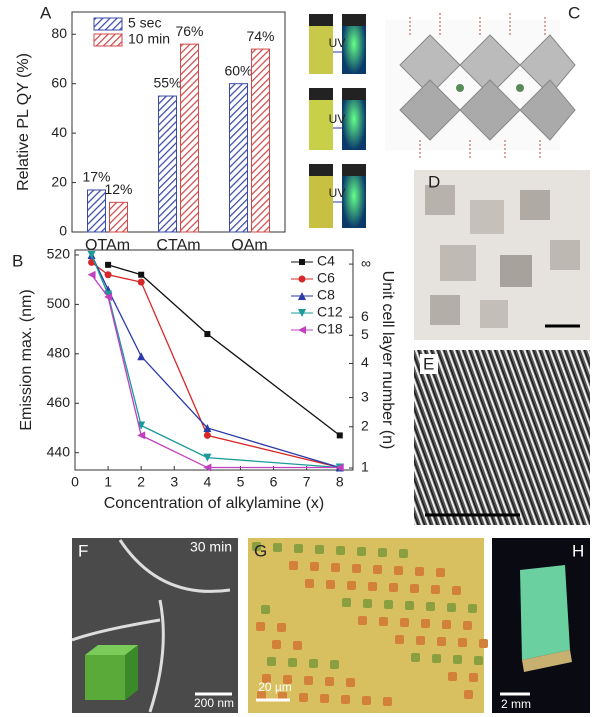 This screenshot has height=717, width=600. Describe the element at coordinates (326, 261) in the screenshot. I see `legend-label: C4` at that location.